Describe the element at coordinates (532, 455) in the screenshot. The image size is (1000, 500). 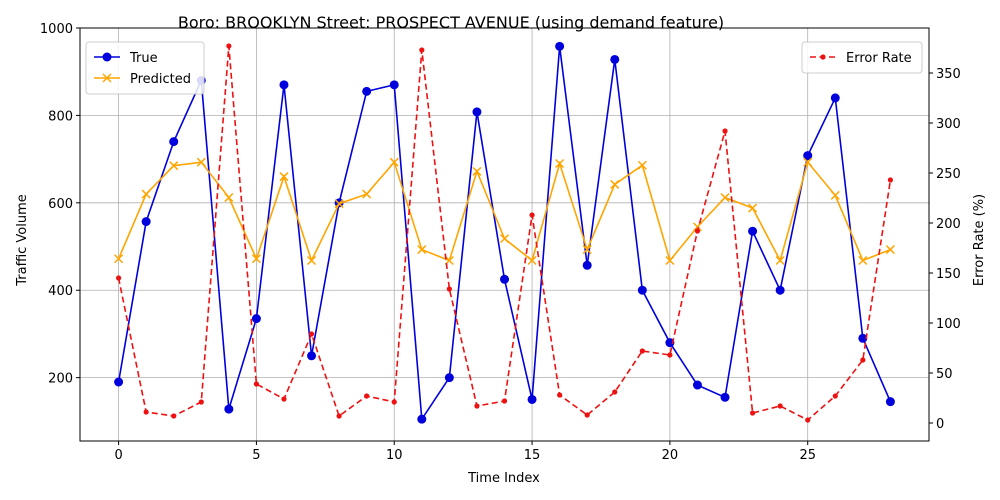
I see `x-tick-label: 15` at that location.